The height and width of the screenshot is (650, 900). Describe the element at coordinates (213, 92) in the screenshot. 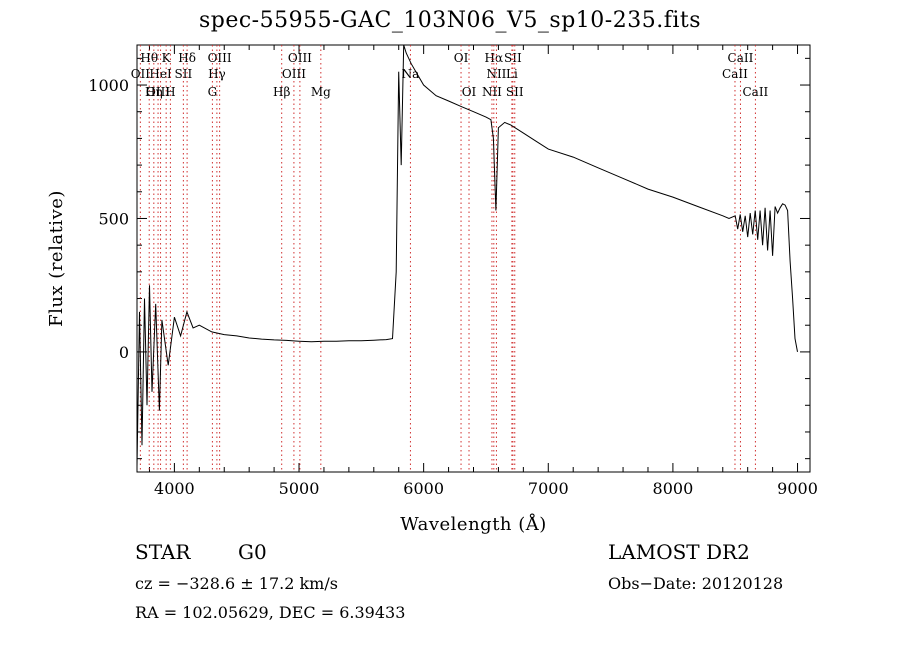

I see `line-marker-label: G` at that location.